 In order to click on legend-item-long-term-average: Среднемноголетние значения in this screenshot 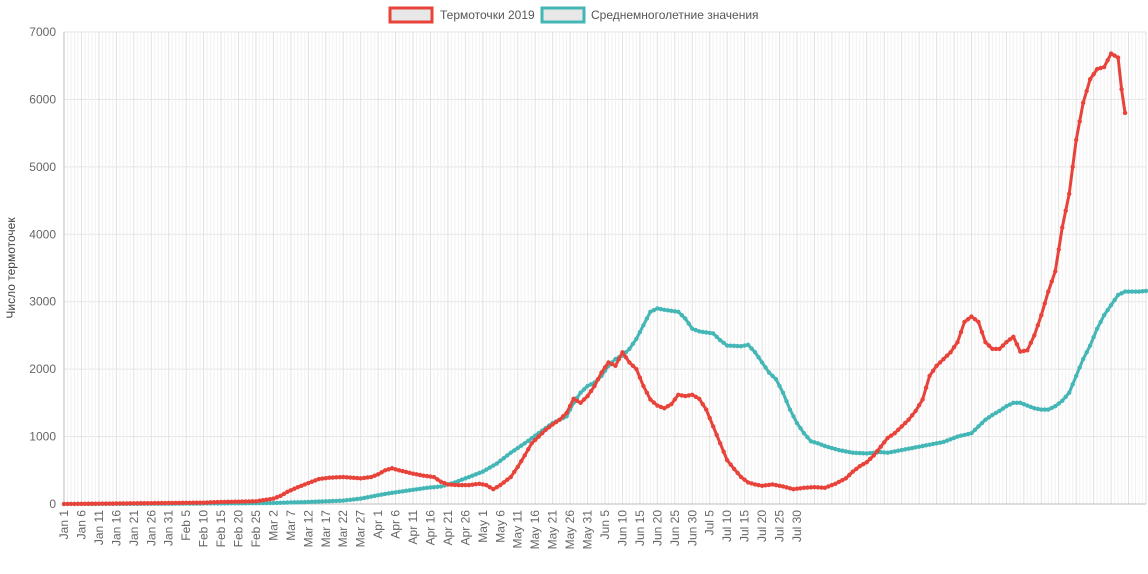, I will do `click(649, 15)`.